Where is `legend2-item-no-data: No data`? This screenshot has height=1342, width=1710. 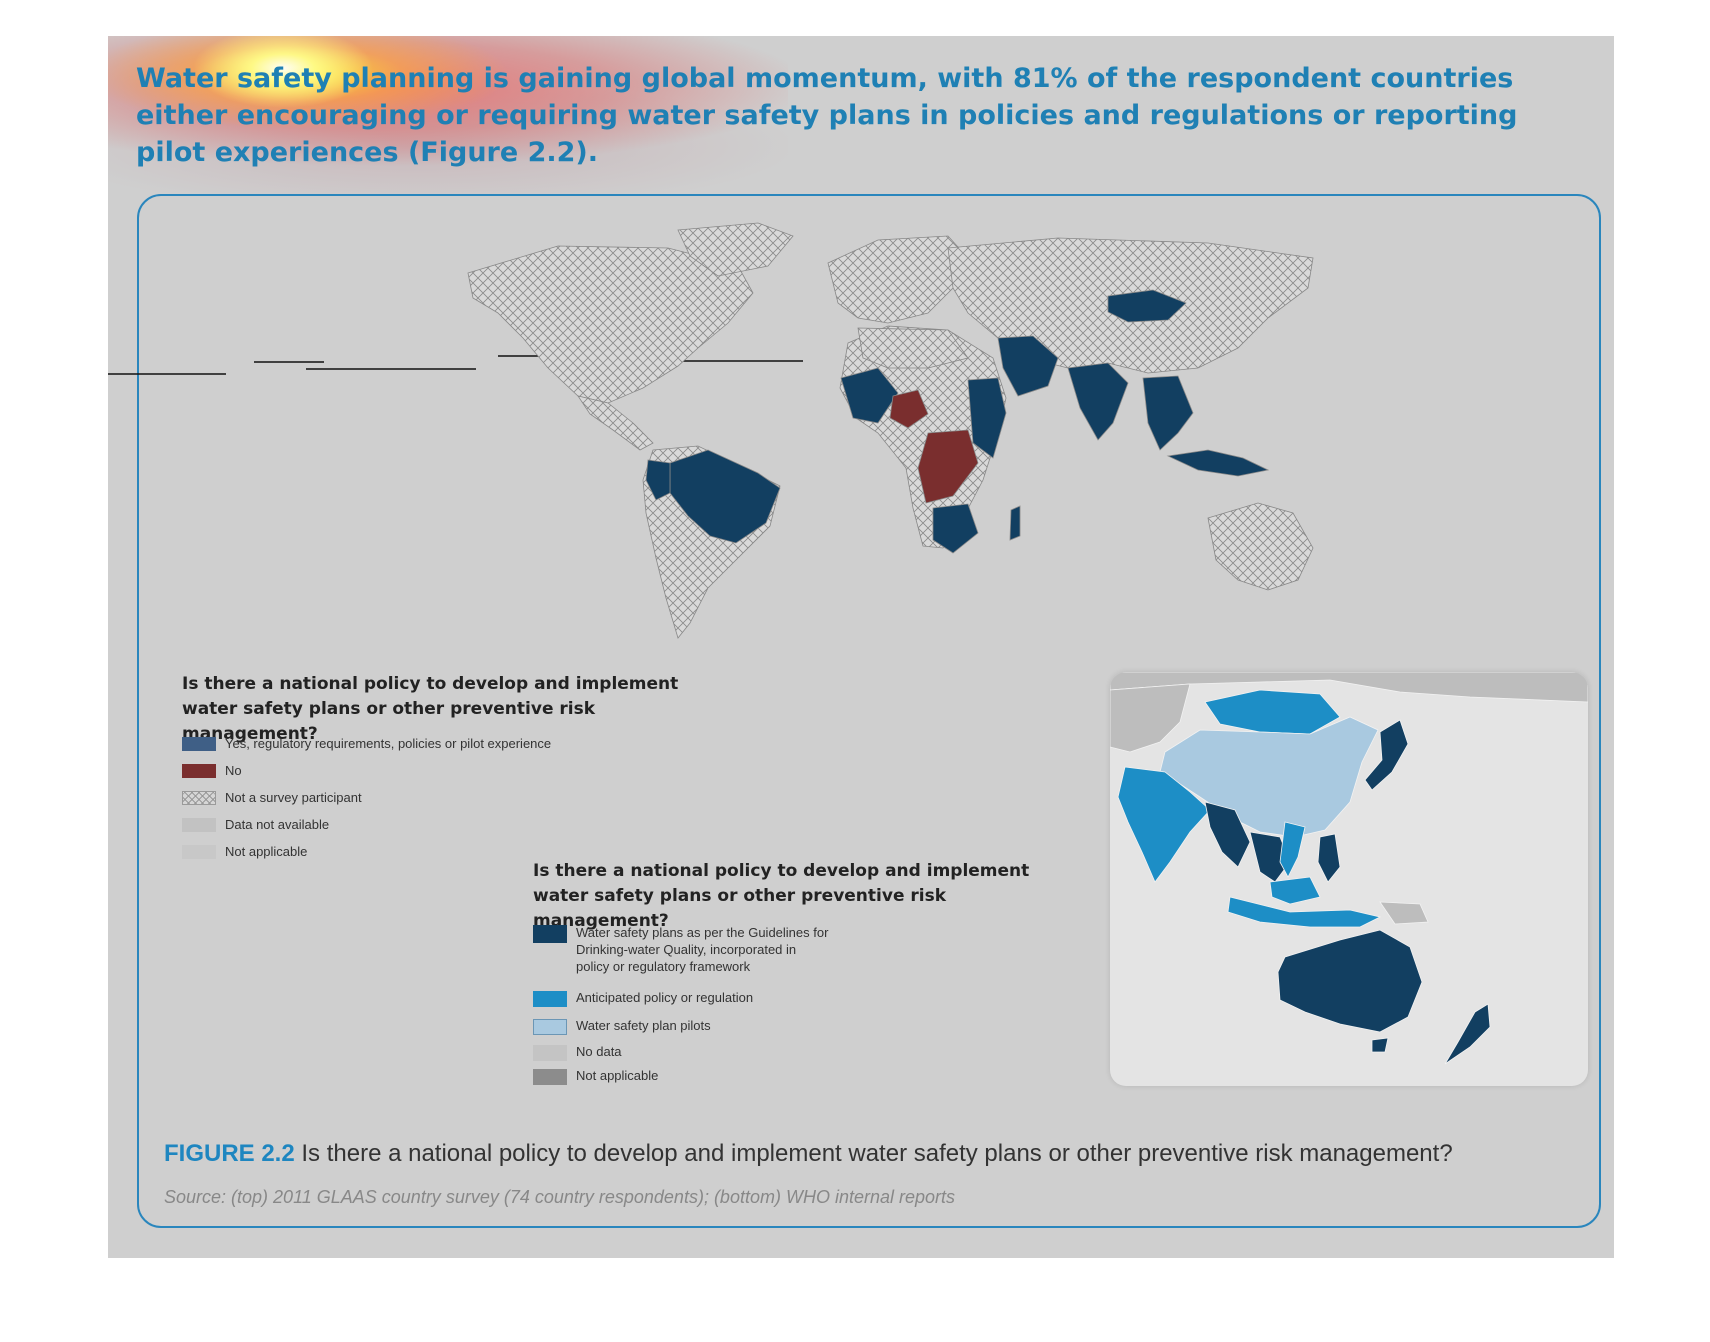 legend2-item-no-data: No data is located at coordinates (713, 1056).